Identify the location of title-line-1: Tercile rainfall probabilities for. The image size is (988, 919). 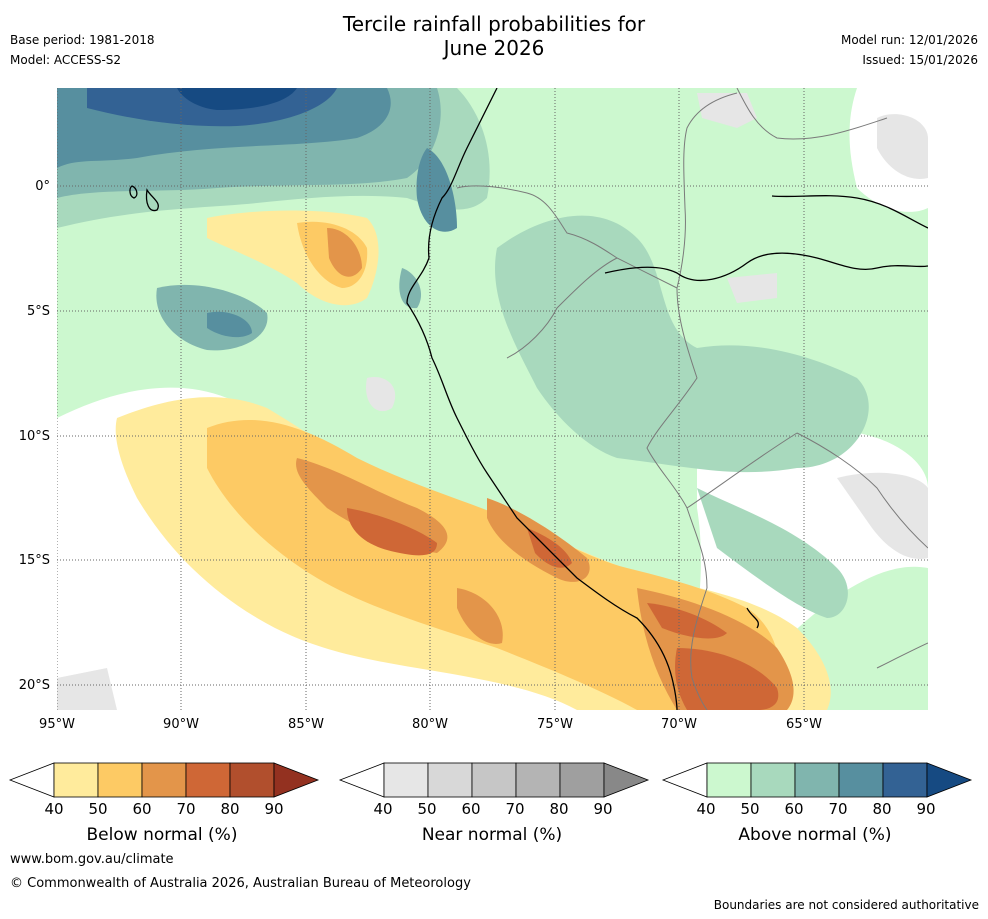
(494, 24).